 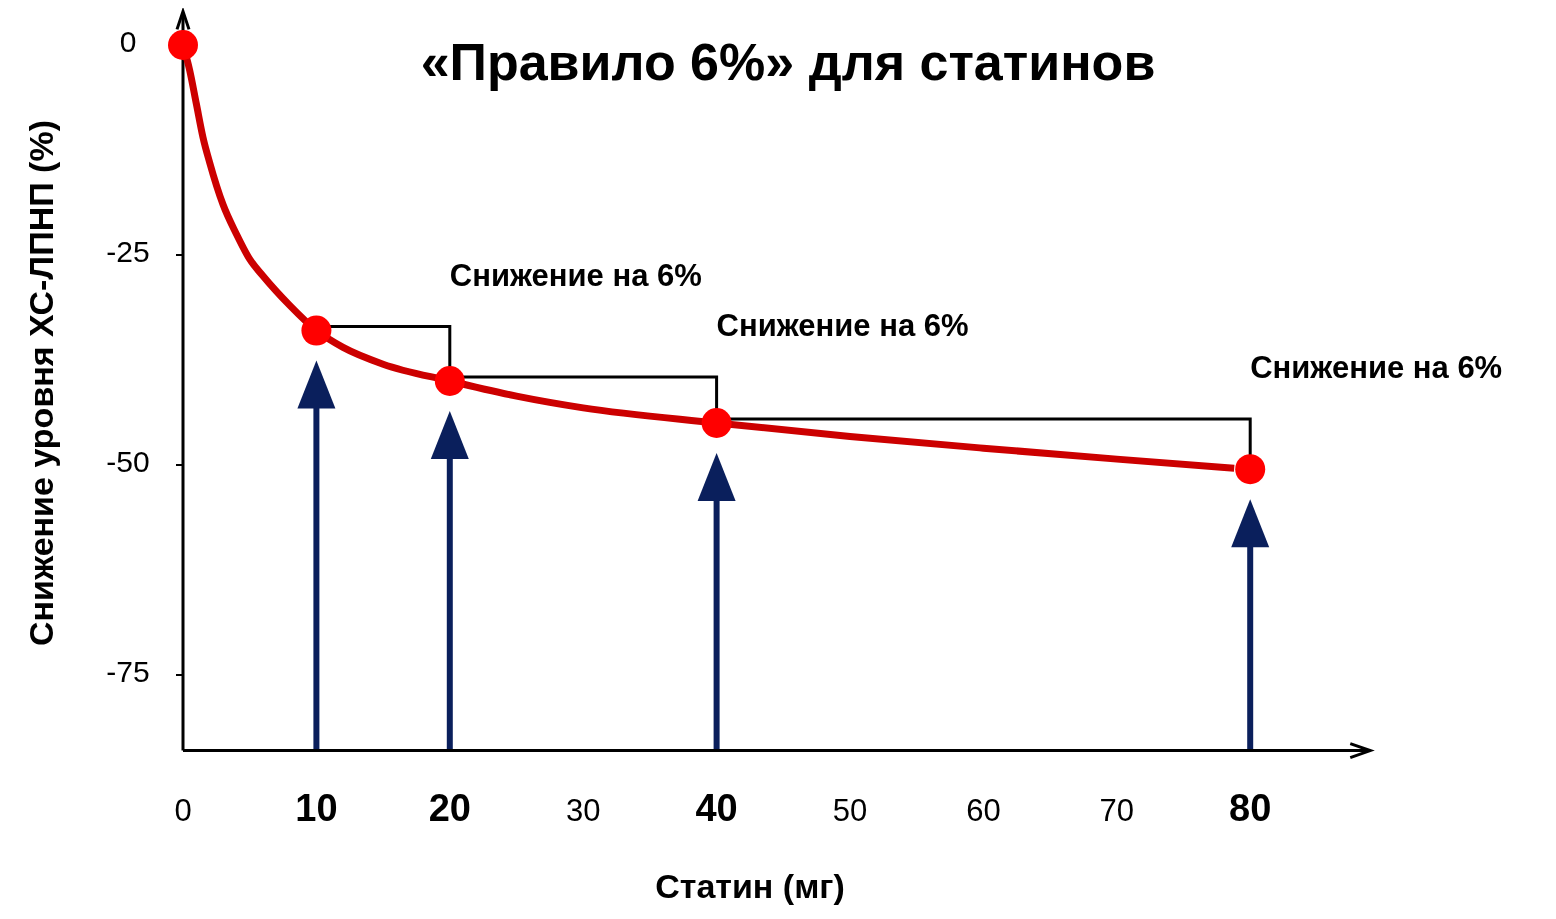 I want to click on x-tick-label: 0, so click(x=183, y=810).